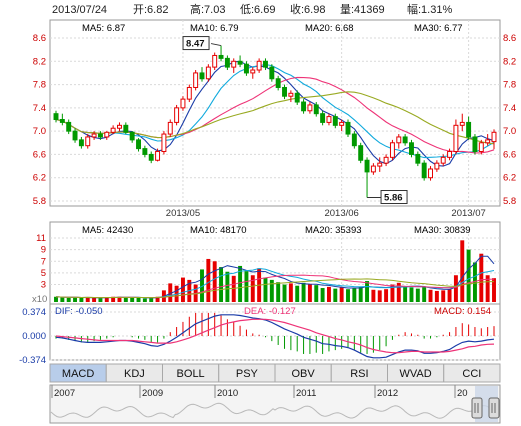 The height and width of the screenshot is (426, 521). I want to click on tab-label: MACD, so click(78, 374).